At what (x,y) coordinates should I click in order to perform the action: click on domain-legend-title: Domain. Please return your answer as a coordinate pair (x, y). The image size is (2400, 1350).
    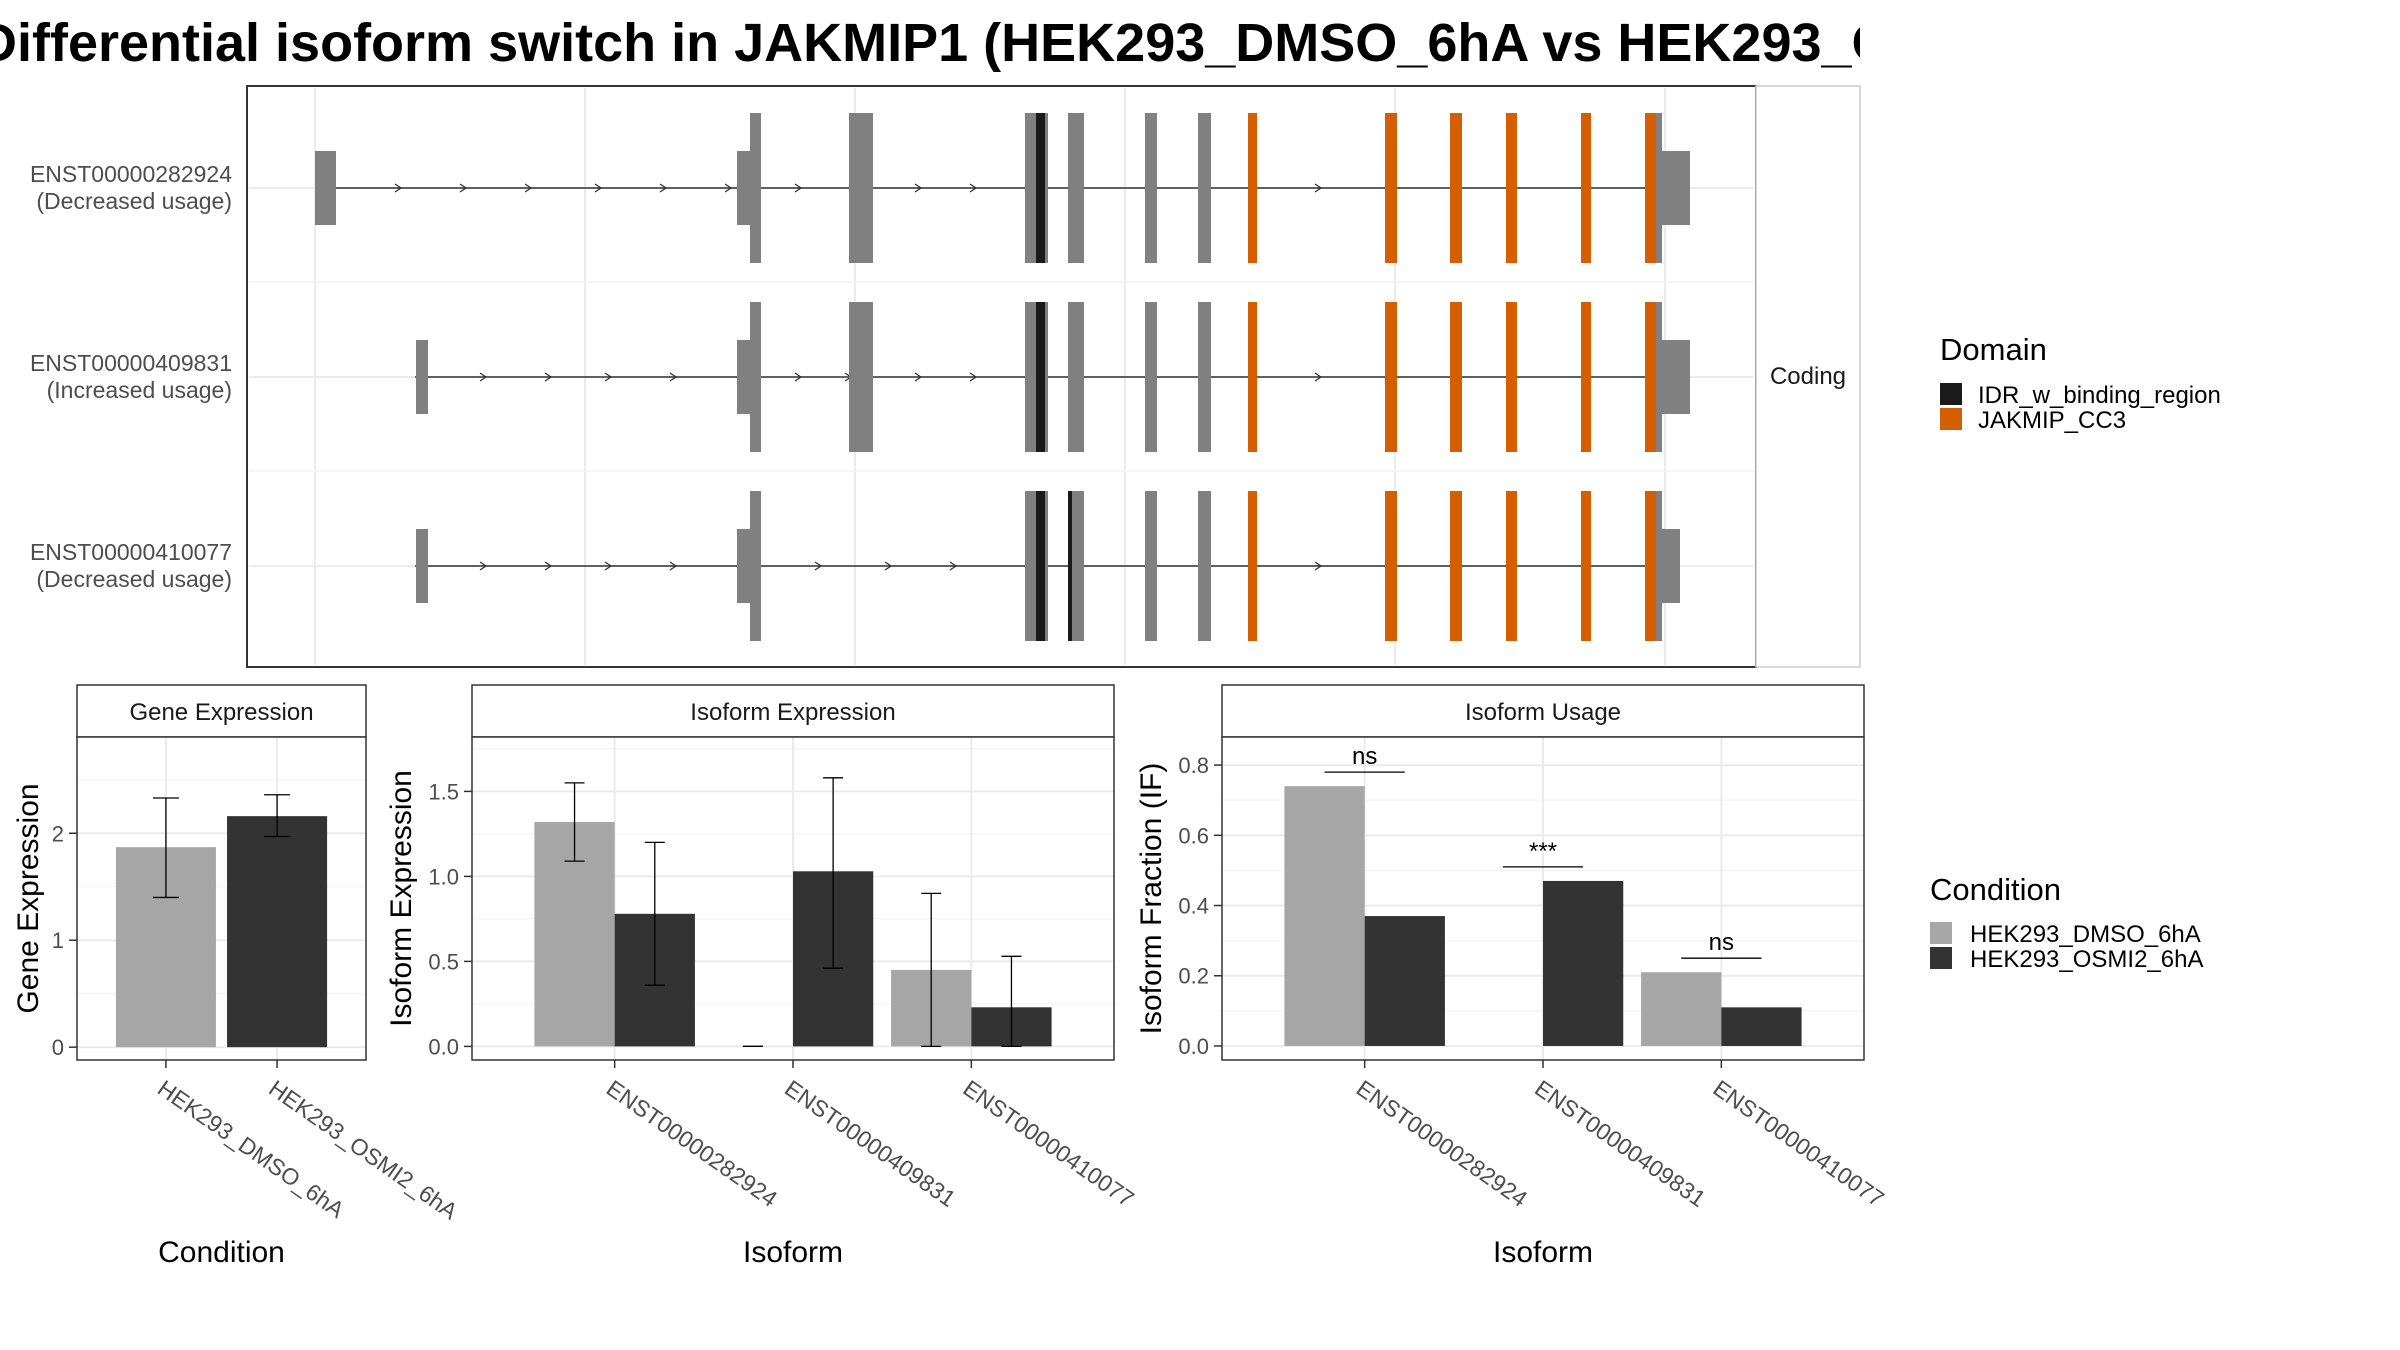
    Looking at the image, I should click on (1993, 349).